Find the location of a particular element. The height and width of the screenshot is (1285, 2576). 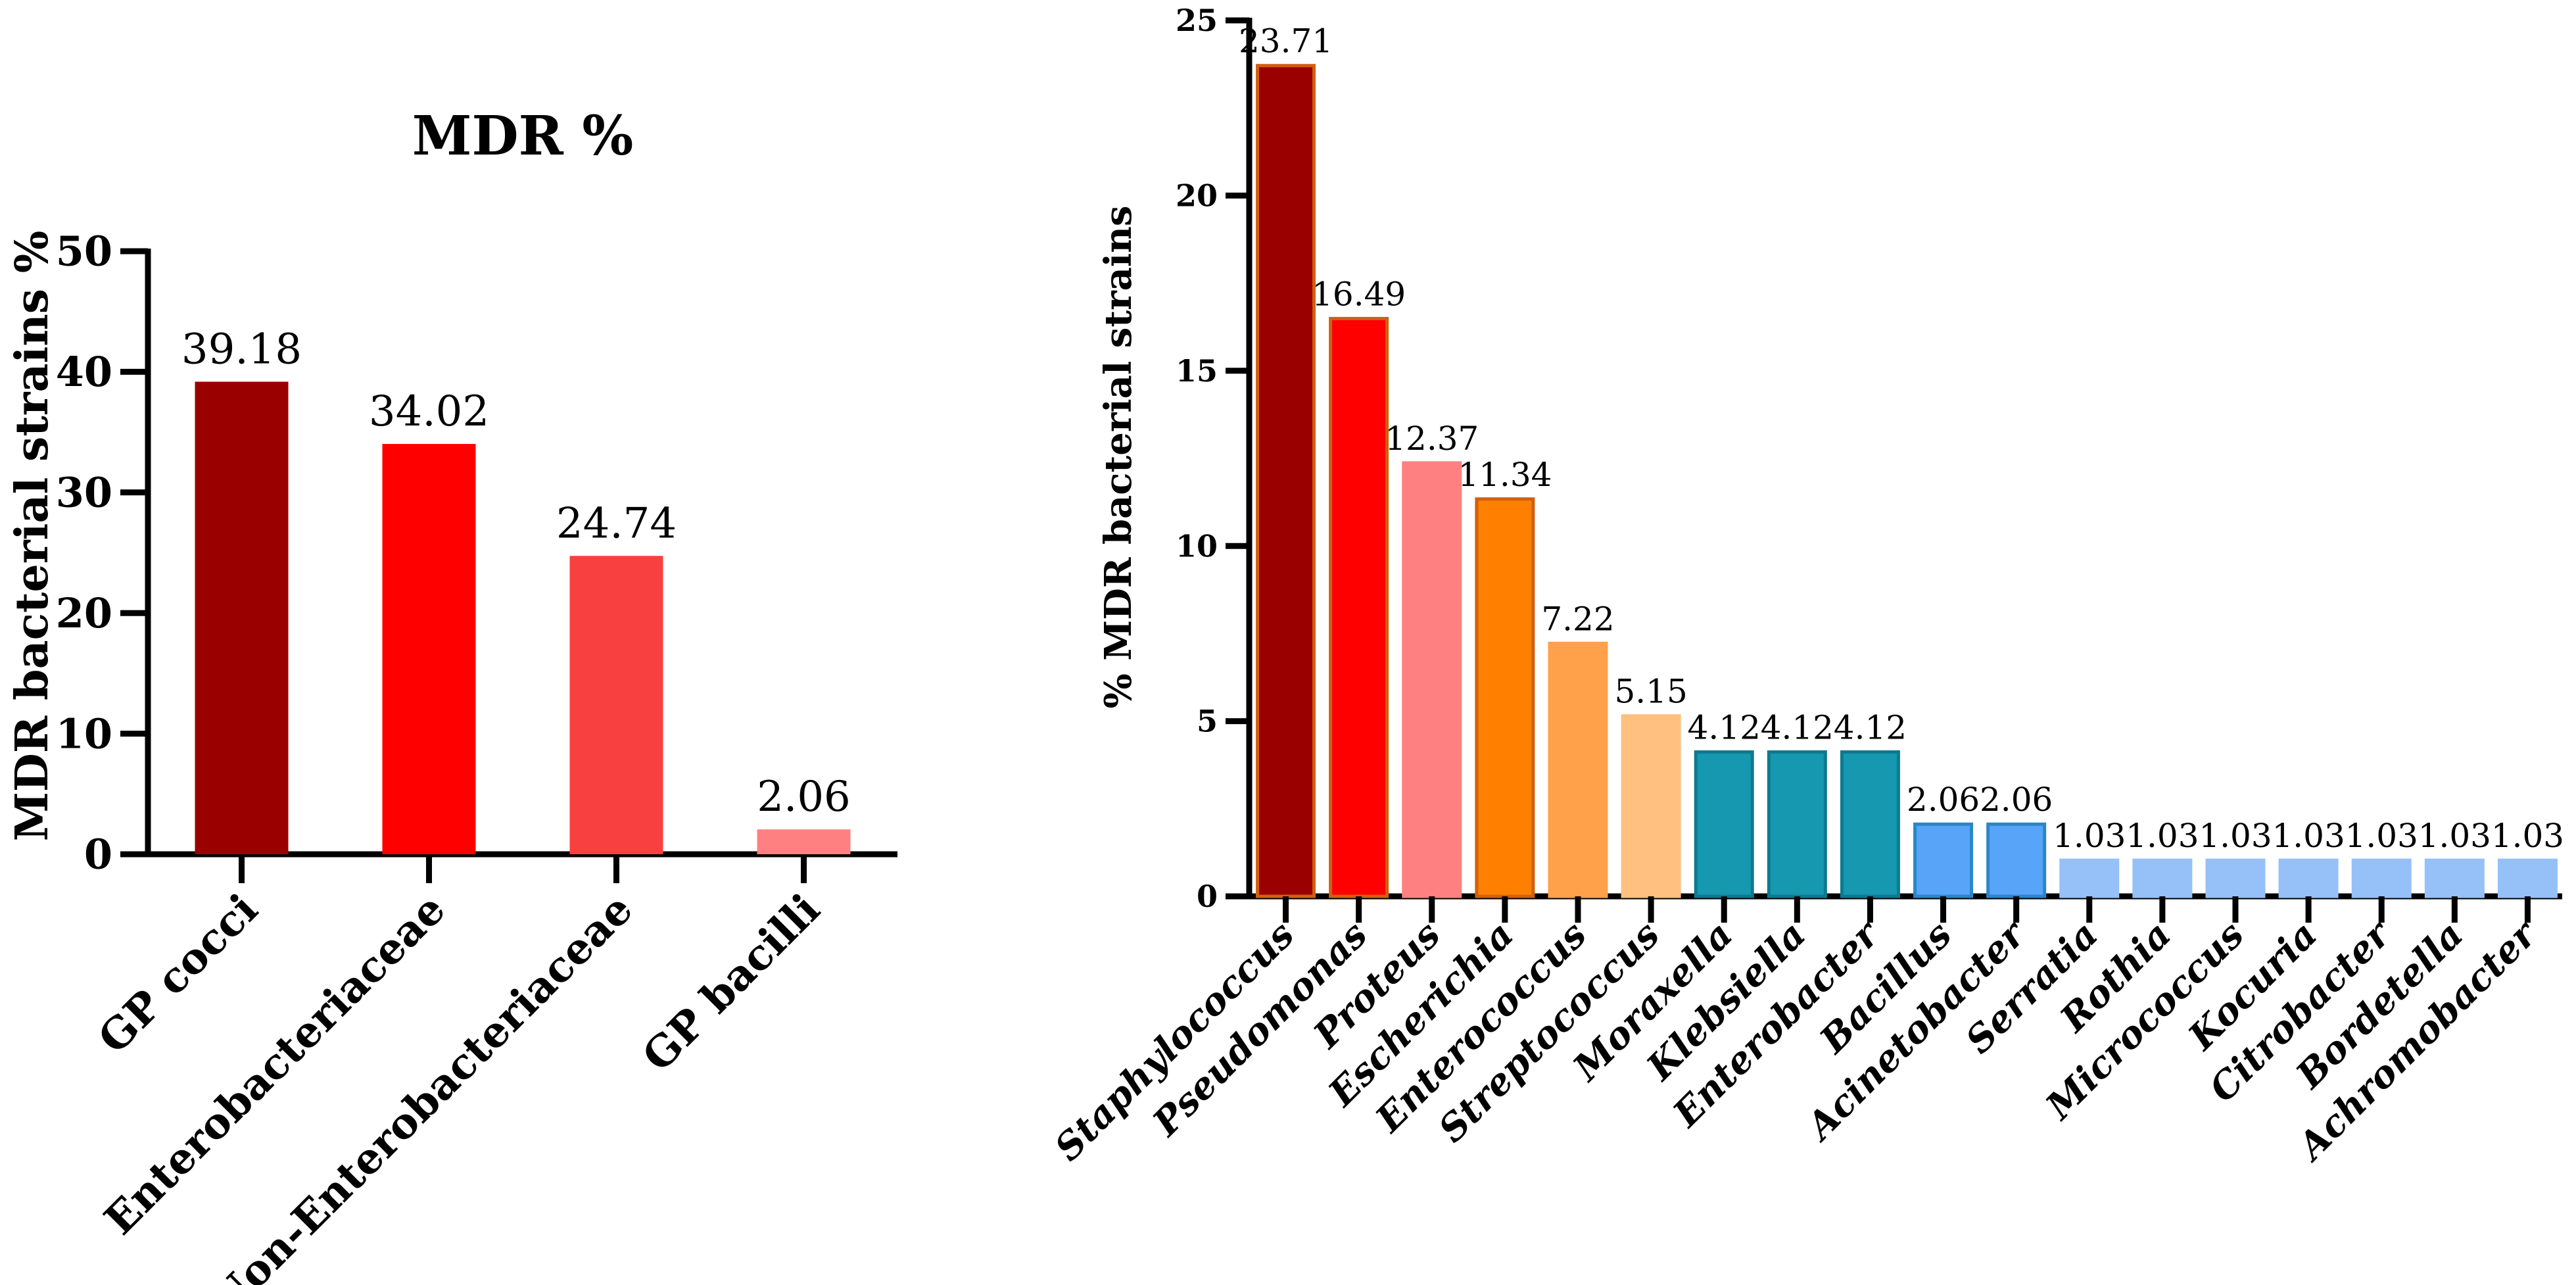

y-tick-label: 40 is located at coordinates (84, 372).